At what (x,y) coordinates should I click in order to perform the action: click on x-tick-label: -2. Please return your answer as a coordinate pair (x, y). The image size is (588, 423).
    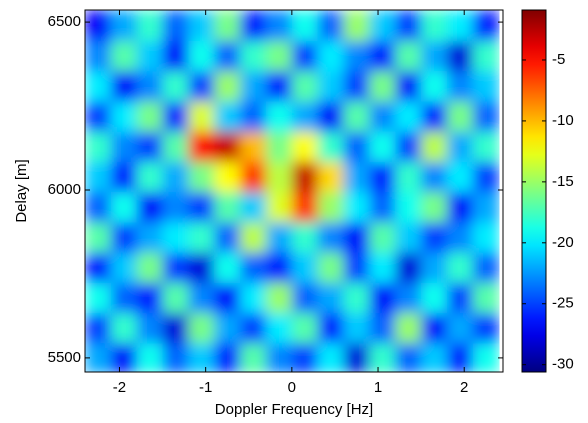
    Looking at the image, I should click on (119, 387).